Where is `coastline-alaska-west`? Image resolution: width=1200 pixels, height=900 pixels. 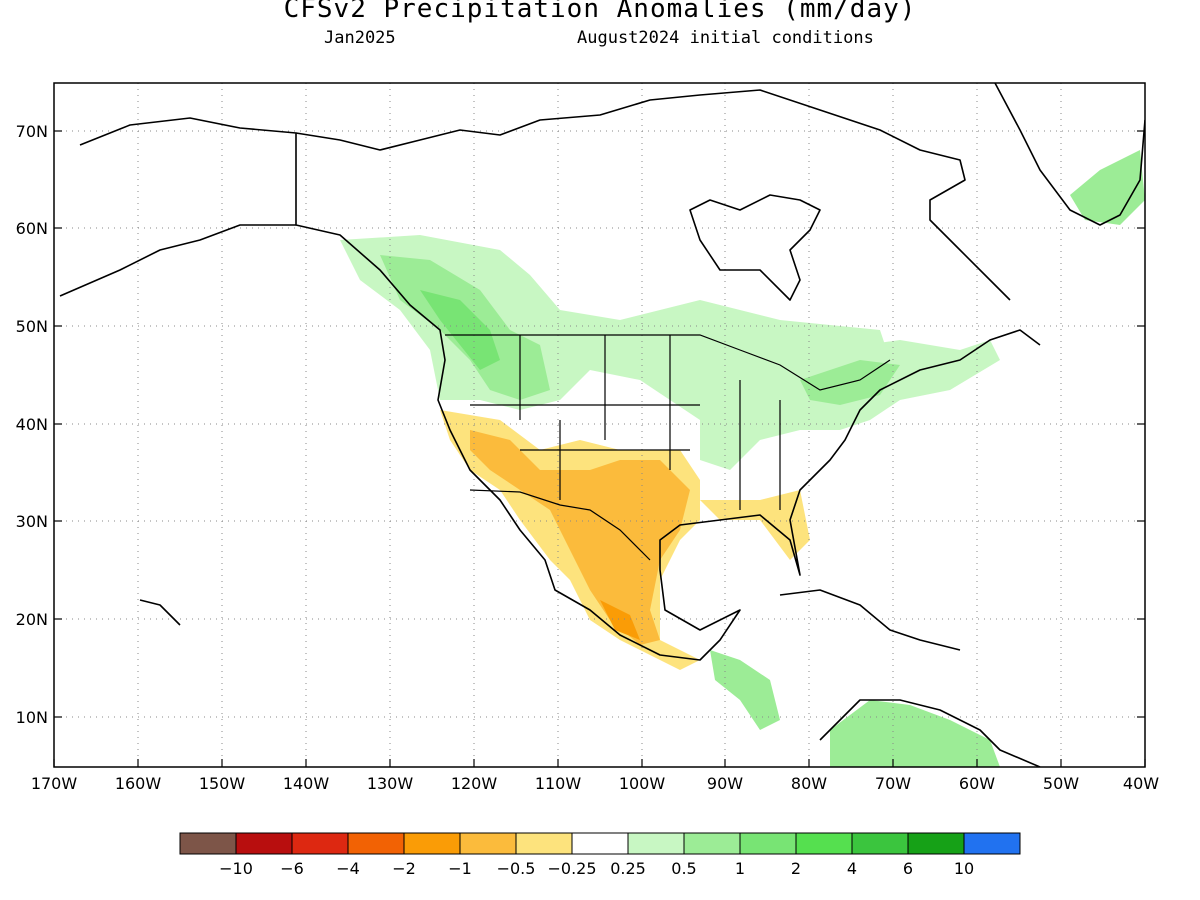 coastline-alaska-west is located at coordinates (177, 260).